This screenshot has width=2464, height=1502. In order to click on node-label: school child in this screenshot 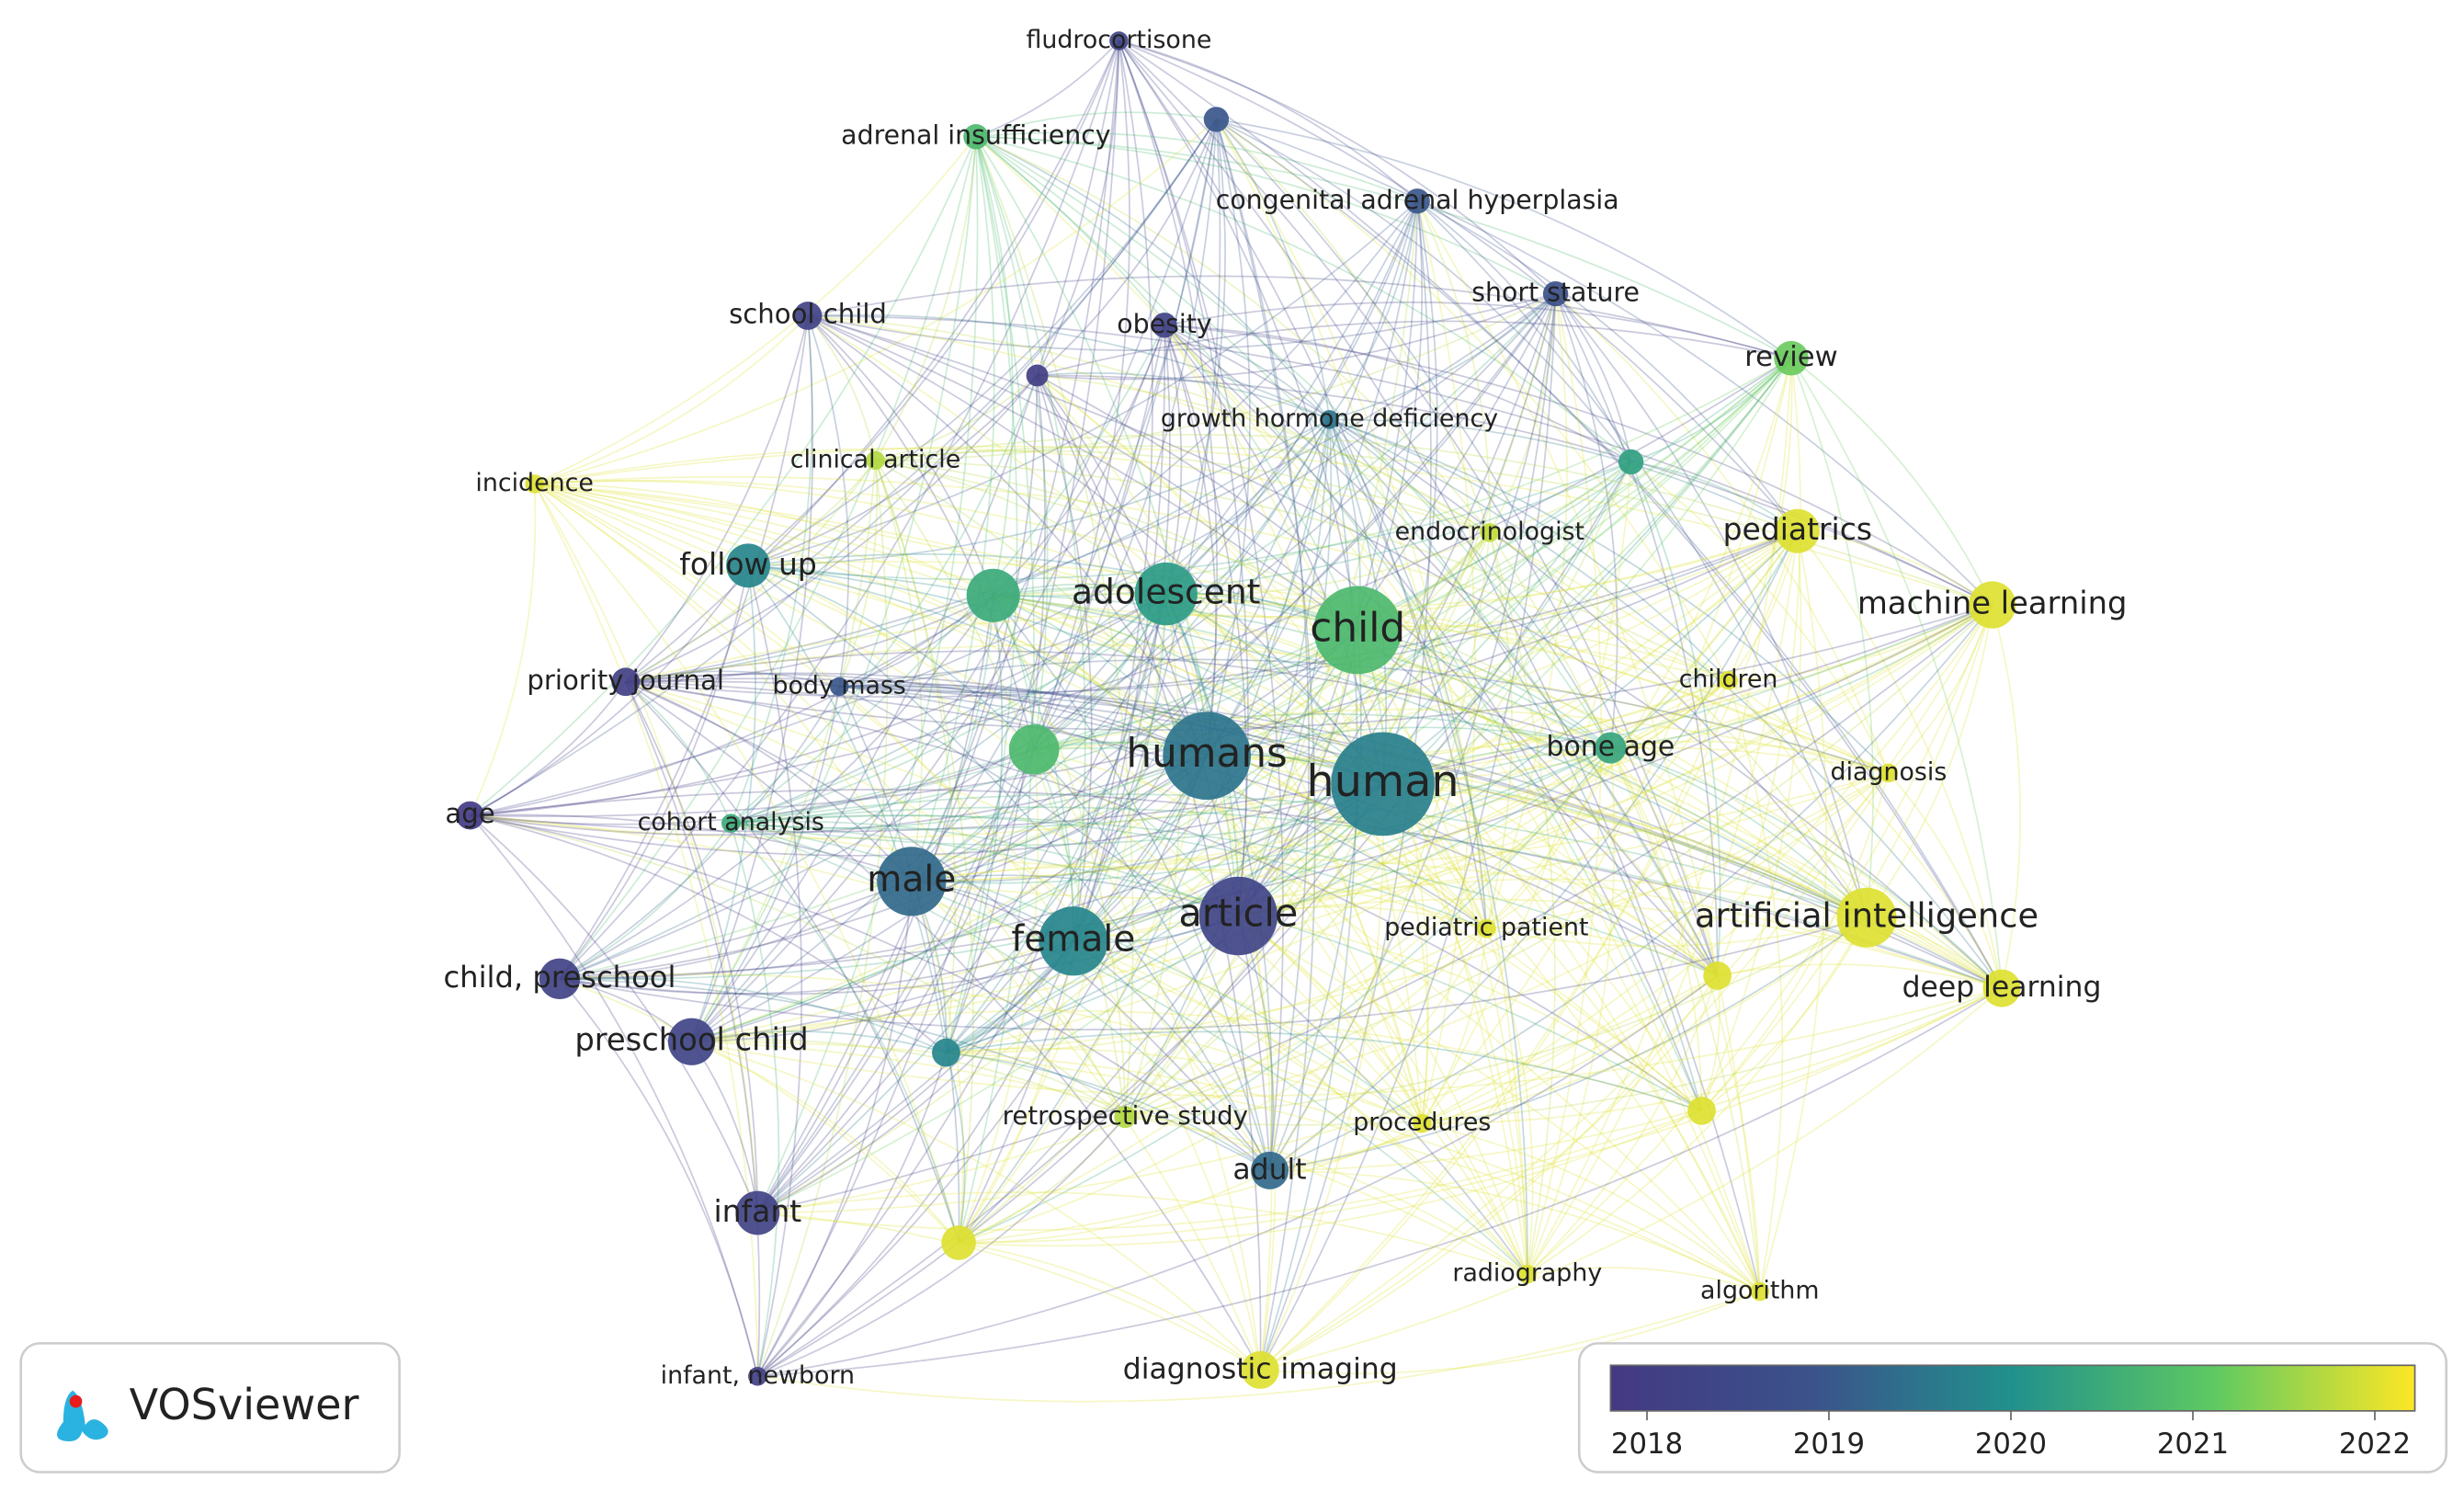, I will do `click(808, 315)`.